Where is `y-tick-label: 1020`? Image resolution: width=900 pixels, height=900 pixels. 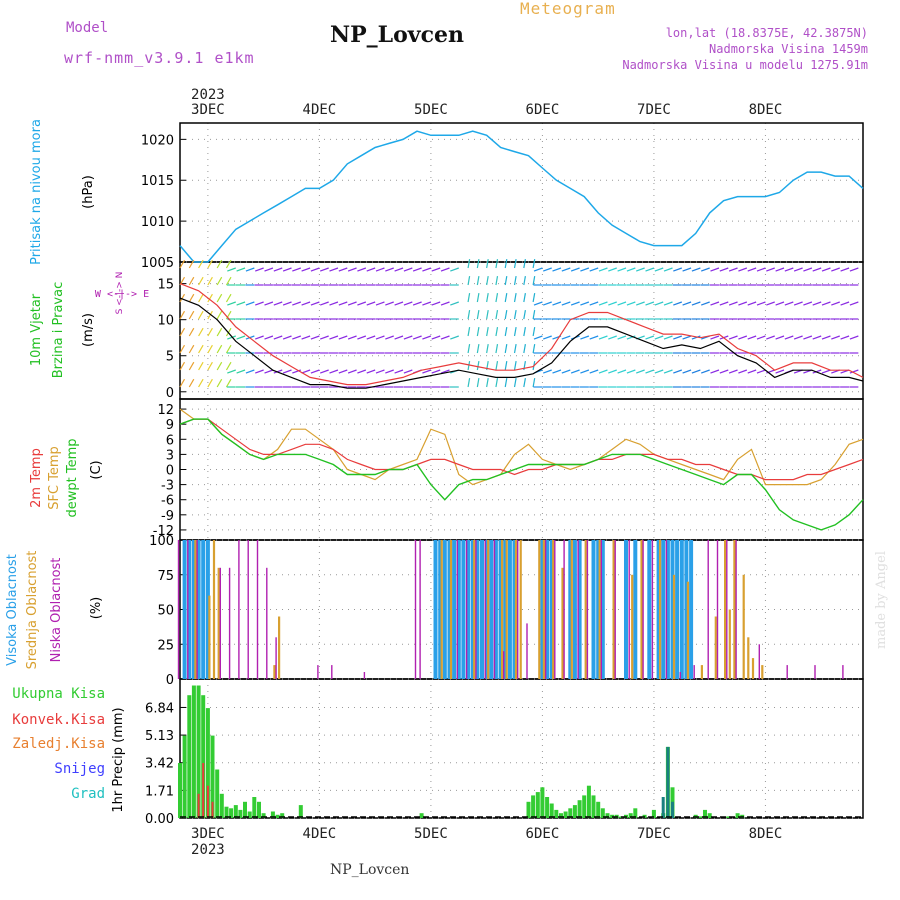 y-tick-label: 1020 is located at coordinates (157, 140).